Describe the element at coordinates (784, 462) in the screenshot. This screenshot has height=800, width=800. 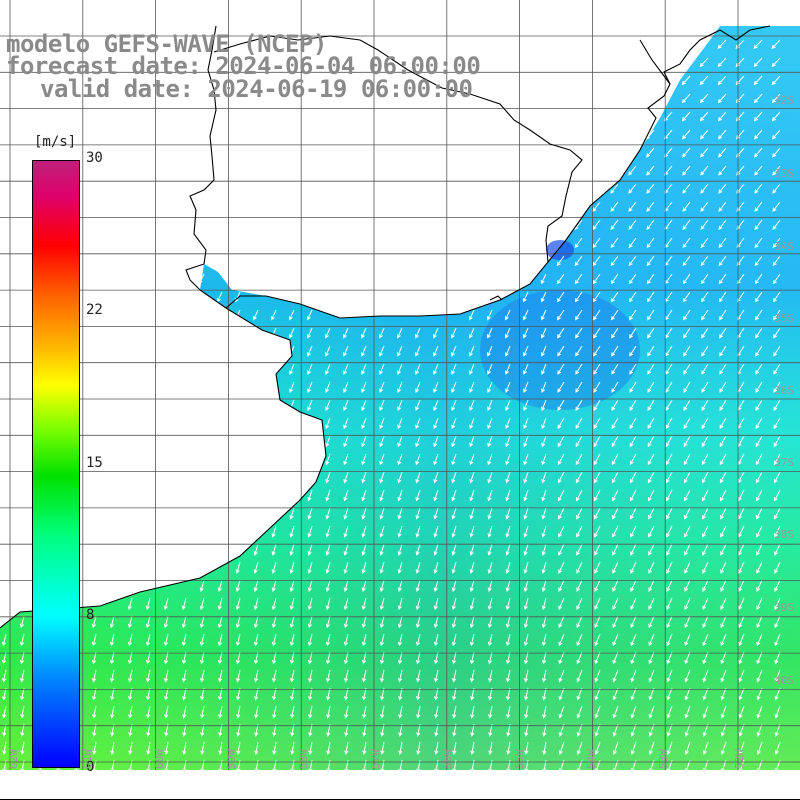
I see `lat-label: 37S` at that location.